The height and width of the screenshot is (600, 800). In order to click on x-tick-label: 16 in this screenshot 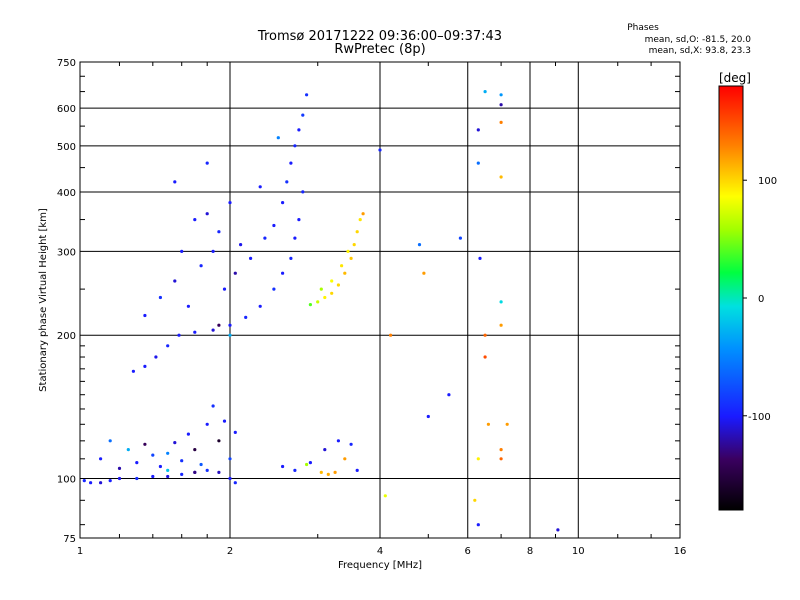, I will do `click(680, 551)`.